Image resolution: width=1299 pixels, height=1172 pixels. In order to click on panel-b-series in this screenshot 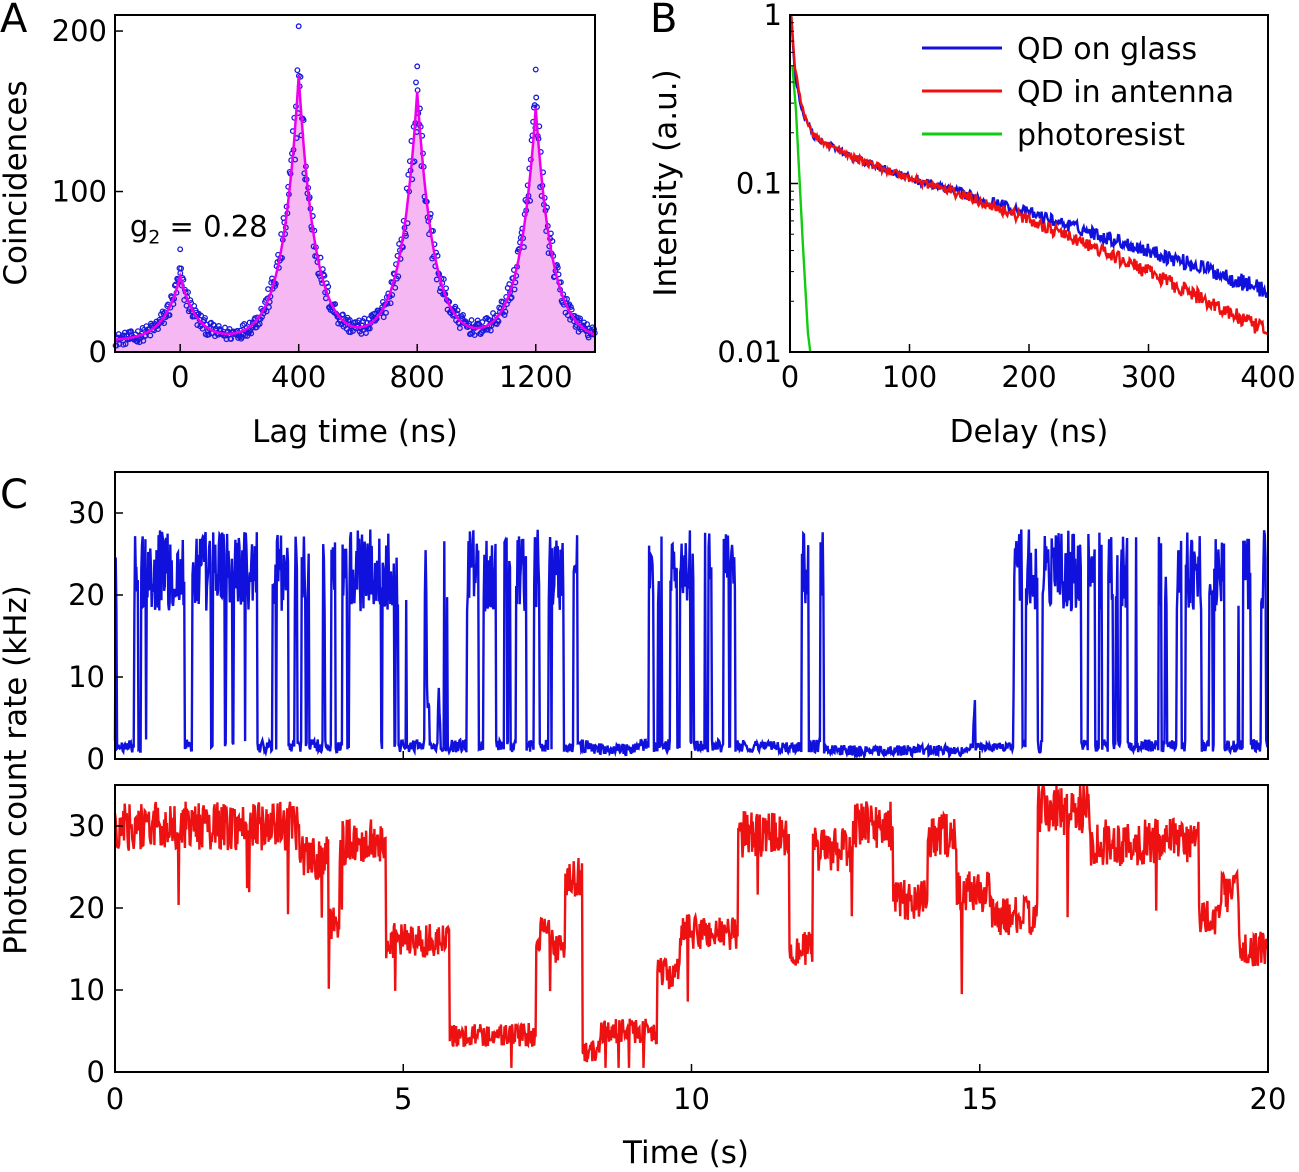, I will do `click(1029, 183)`.